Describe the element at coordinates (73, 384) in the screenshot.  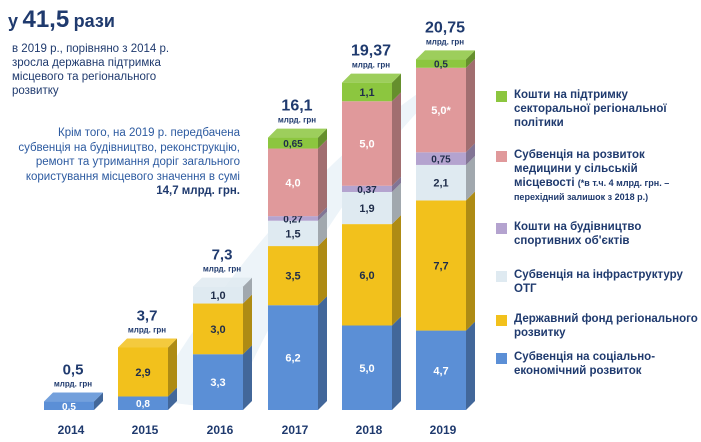
I see `unit-label-2014: млрд. грн` at that location.